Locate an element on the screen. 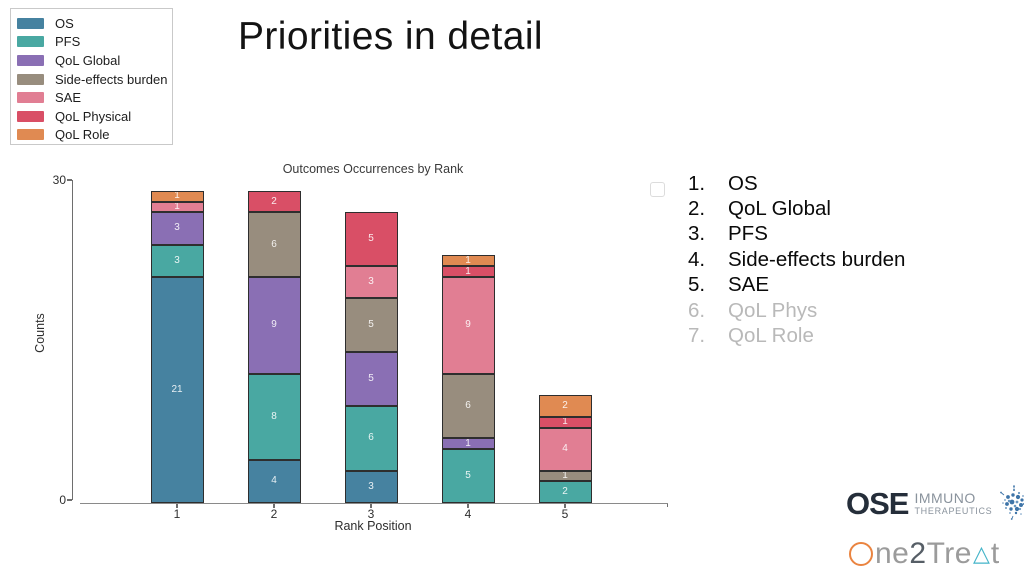 The width and height of the screenshot is (1024, 576). priority-item-pfs: 3. PFS is located at coordinates (796, 234).